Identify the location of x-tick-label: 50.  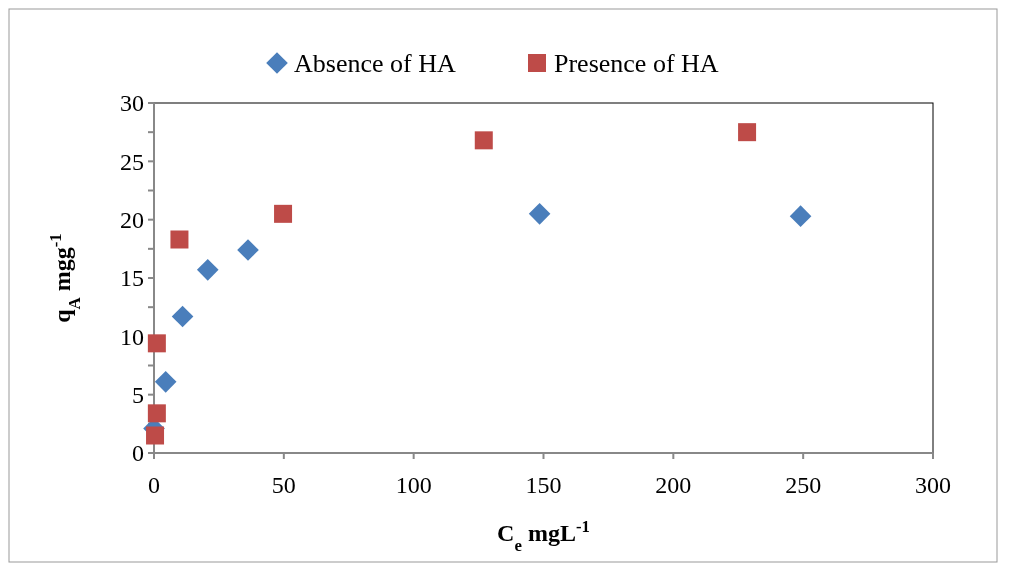
(283, 485).